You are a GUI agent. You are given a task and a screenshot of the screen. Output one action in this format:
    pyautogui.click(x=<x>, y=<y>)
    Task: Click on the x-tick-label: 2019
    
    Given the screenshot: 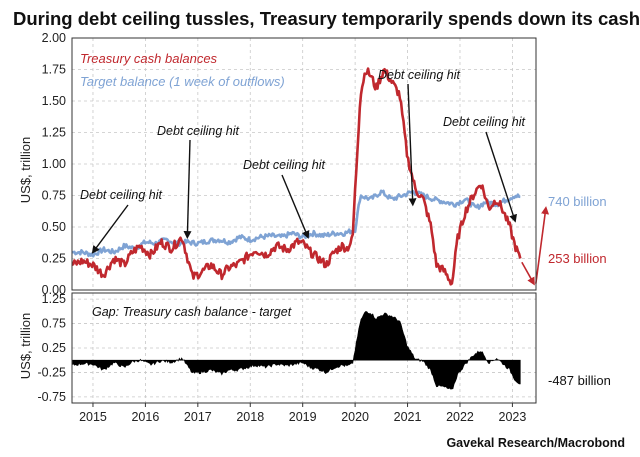 What is the action you would take?
    pyautogui.click(x=303, y=417)
    